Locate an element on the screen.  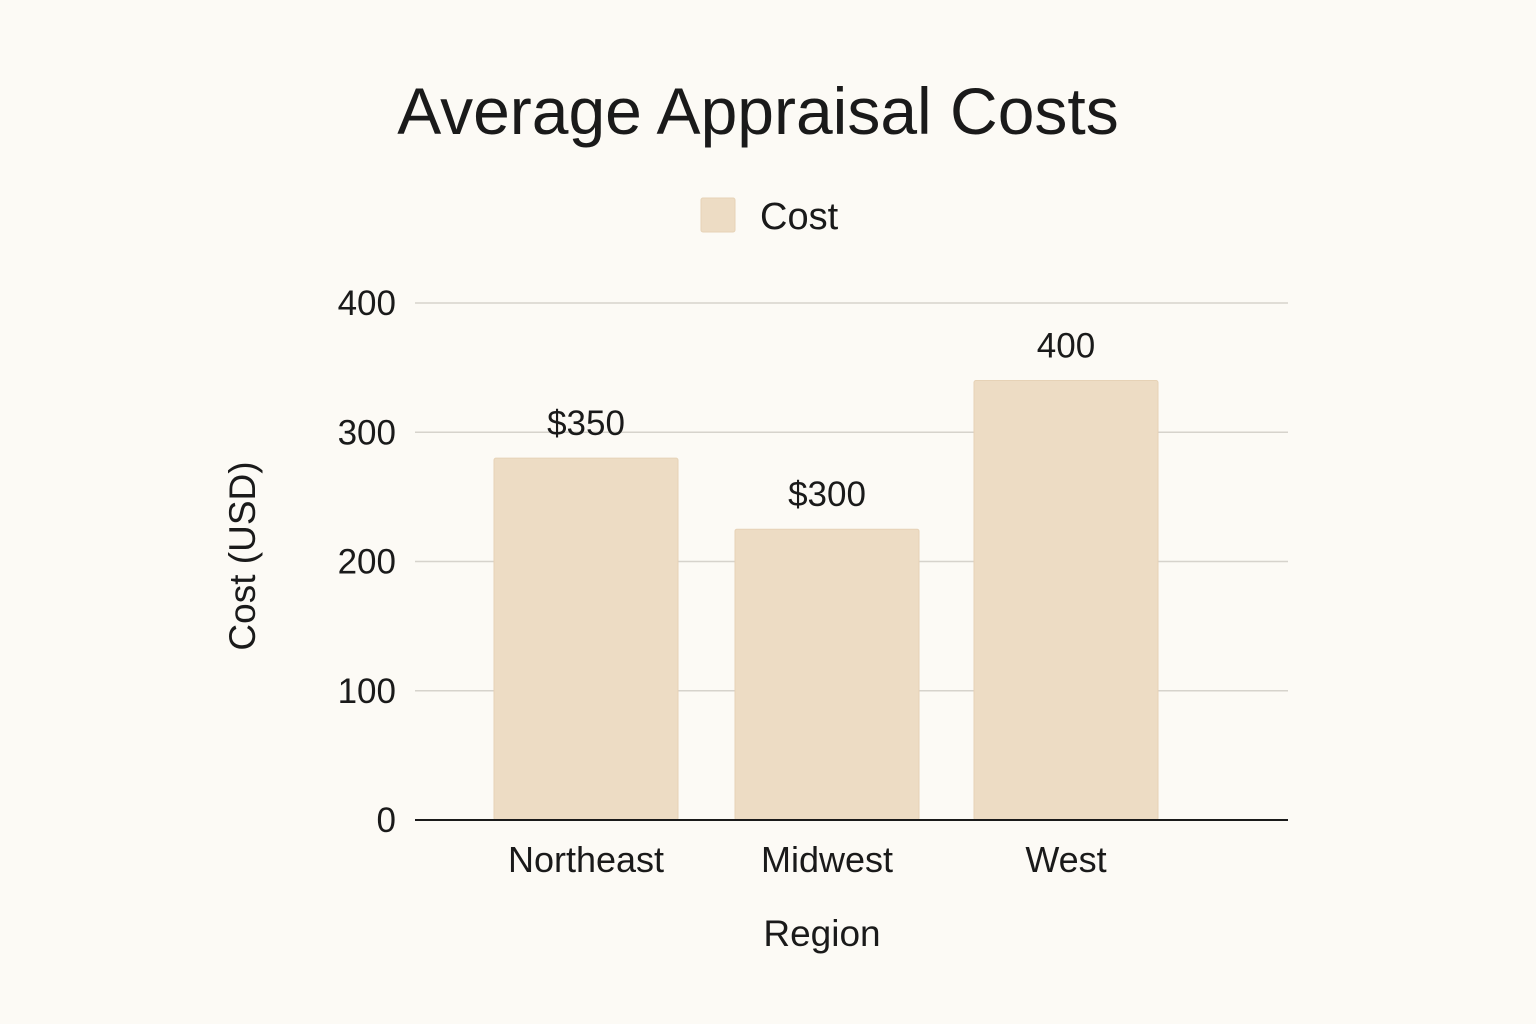
y-axis-ticks: 0 100 200 300 400 is located at coordinates (367, 562).